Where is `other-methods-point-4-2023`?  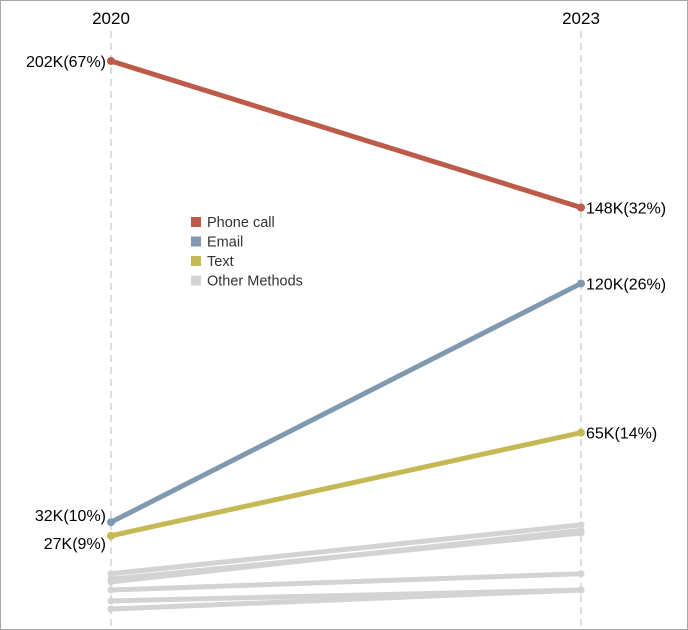
other-methods-point-4-2023 is located at coordinates (581, 574).